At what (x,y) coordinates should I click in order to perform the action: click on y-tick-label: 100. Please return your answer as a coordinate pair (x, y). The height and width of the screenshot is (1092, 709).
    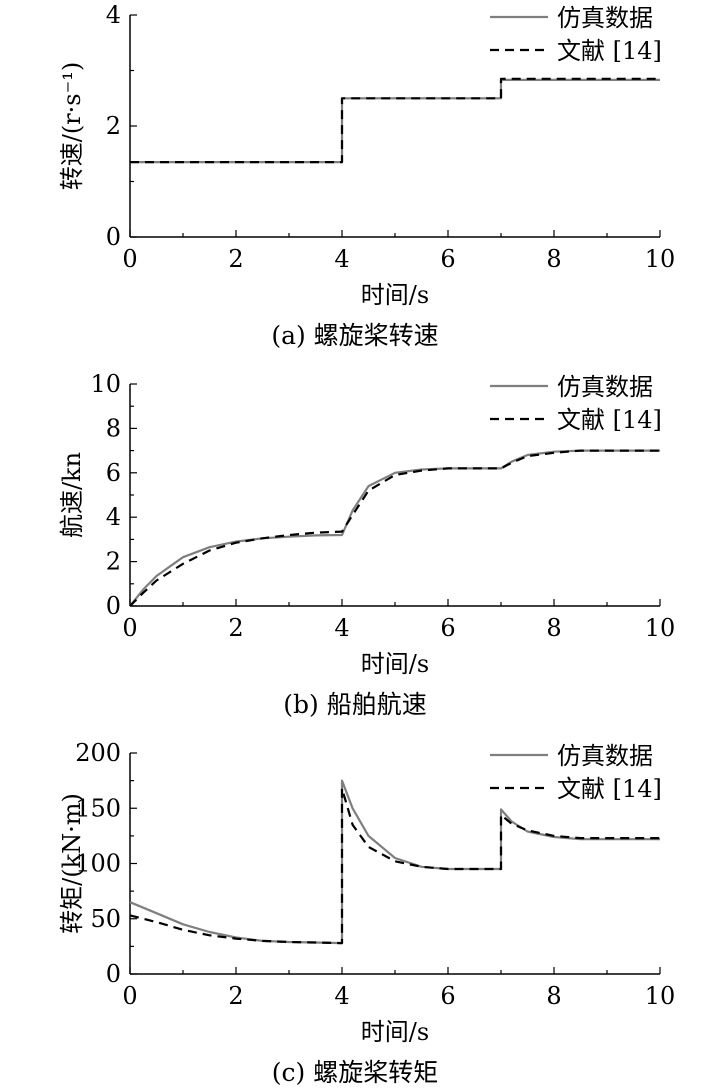
    Looking at the image, I should click on (98, 864).